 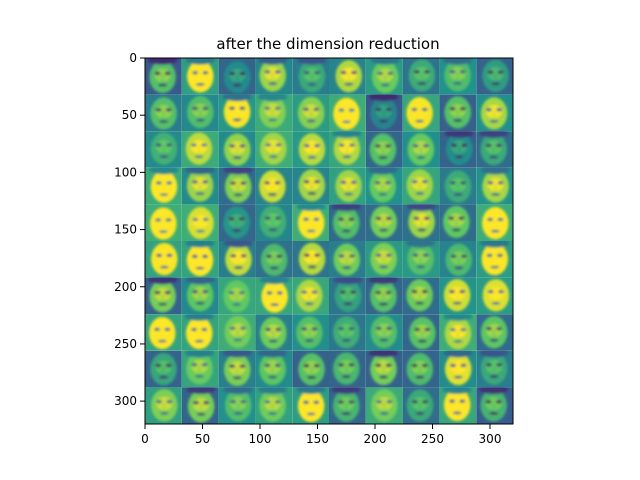 What do you see at coordinates (133, 58) in the screenshot?
I see `y-tick-label: 0` at bounding box center [133, 58].